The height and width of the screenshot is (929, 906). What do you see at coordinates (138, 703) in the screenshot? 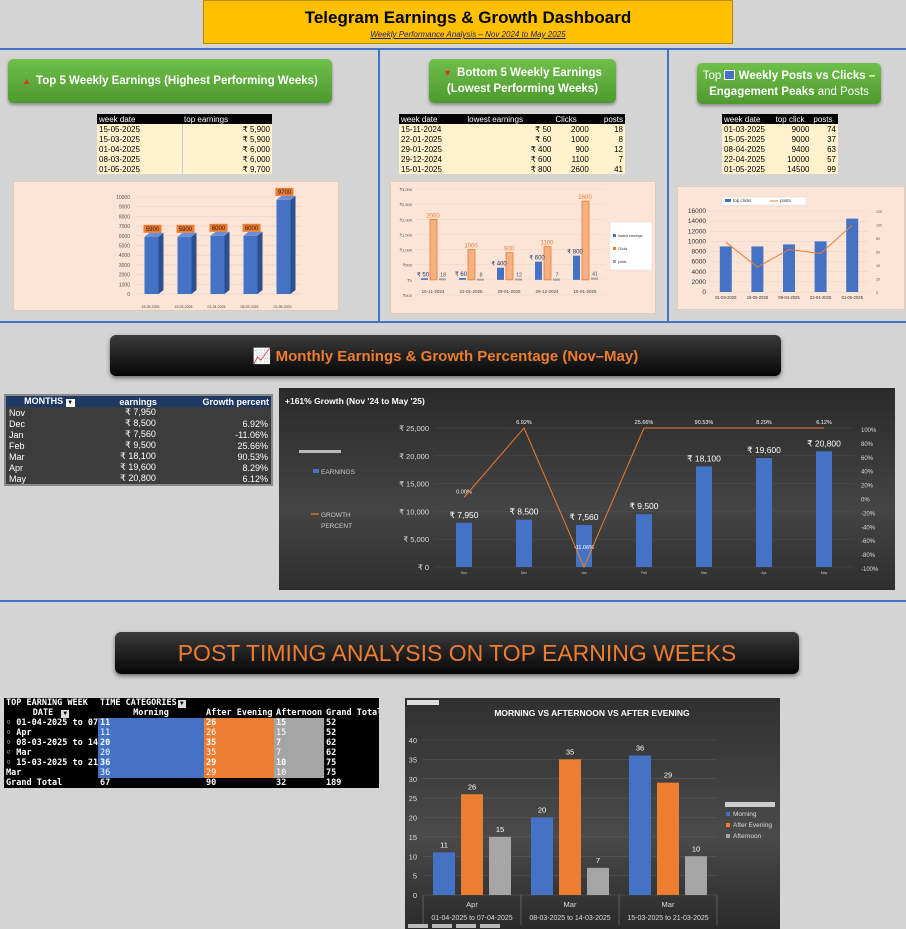
I see `pivot-header-label: TIME CATEGORIES` at bounding box center [138, 703].